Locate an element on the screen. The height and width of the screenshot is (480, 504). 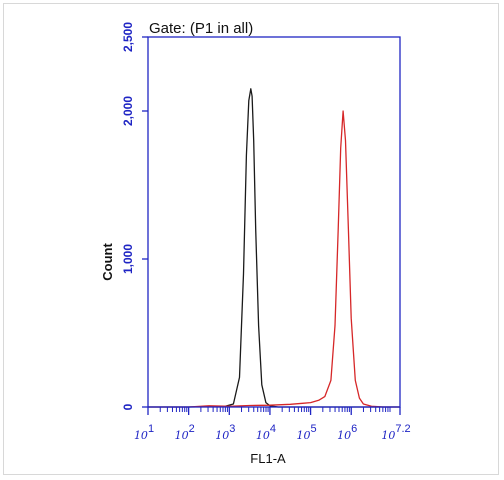
x-minor-ticks is located at coordinates (275, 409).